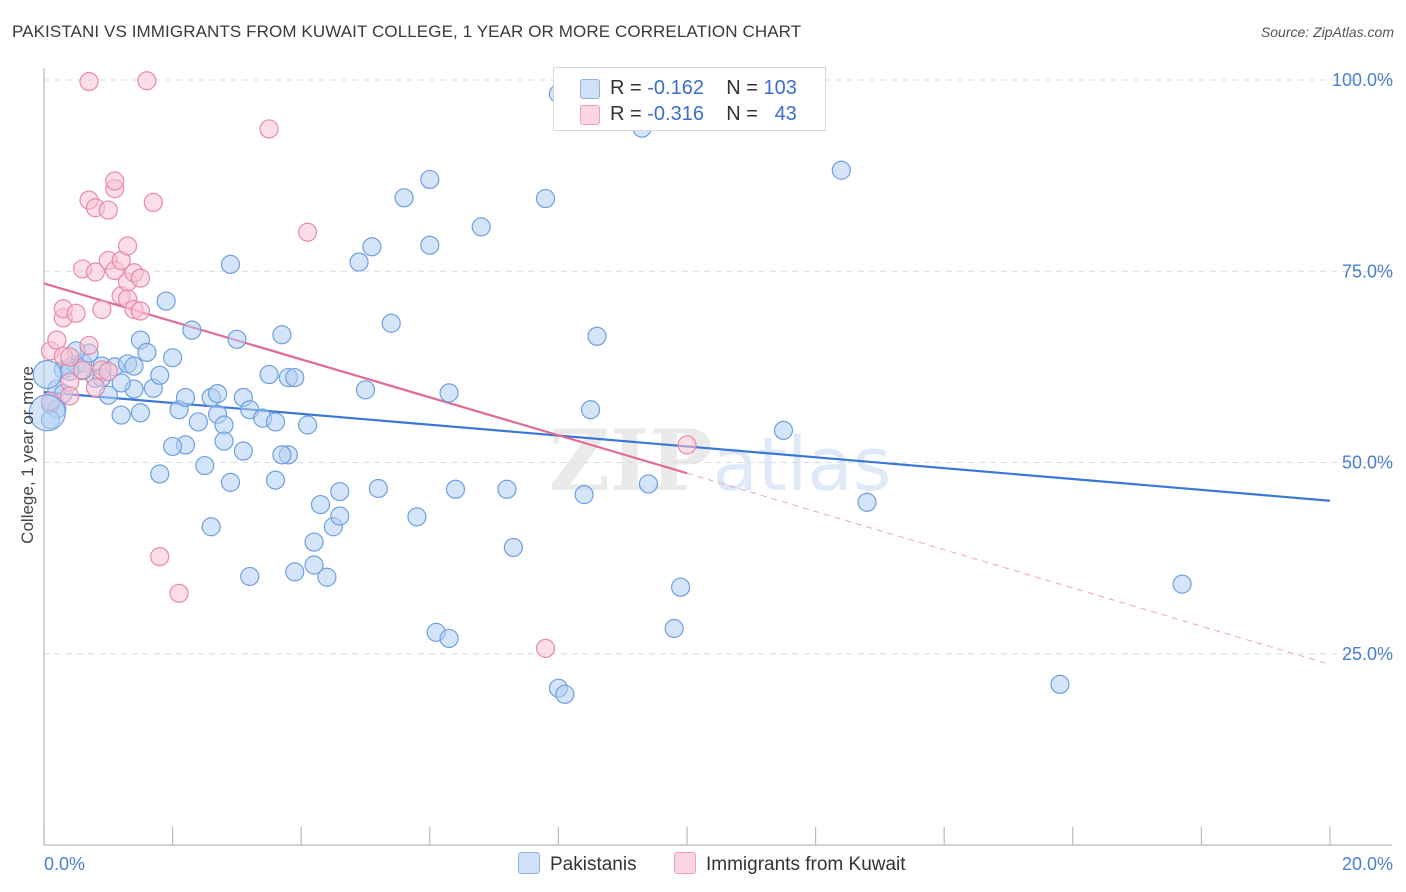 This screenshot has height=892, width=1406. I want to click on trend-line, so click(365, 378).